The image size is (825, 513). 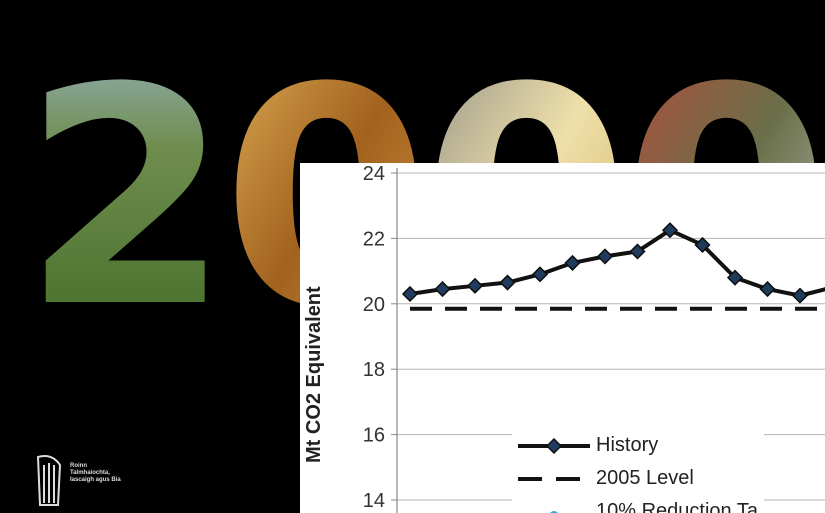 What do you see at coordinates (374, 239) in the screenshot?
I see `tick-label-y-22: 22` at bounding box center [374, 239].